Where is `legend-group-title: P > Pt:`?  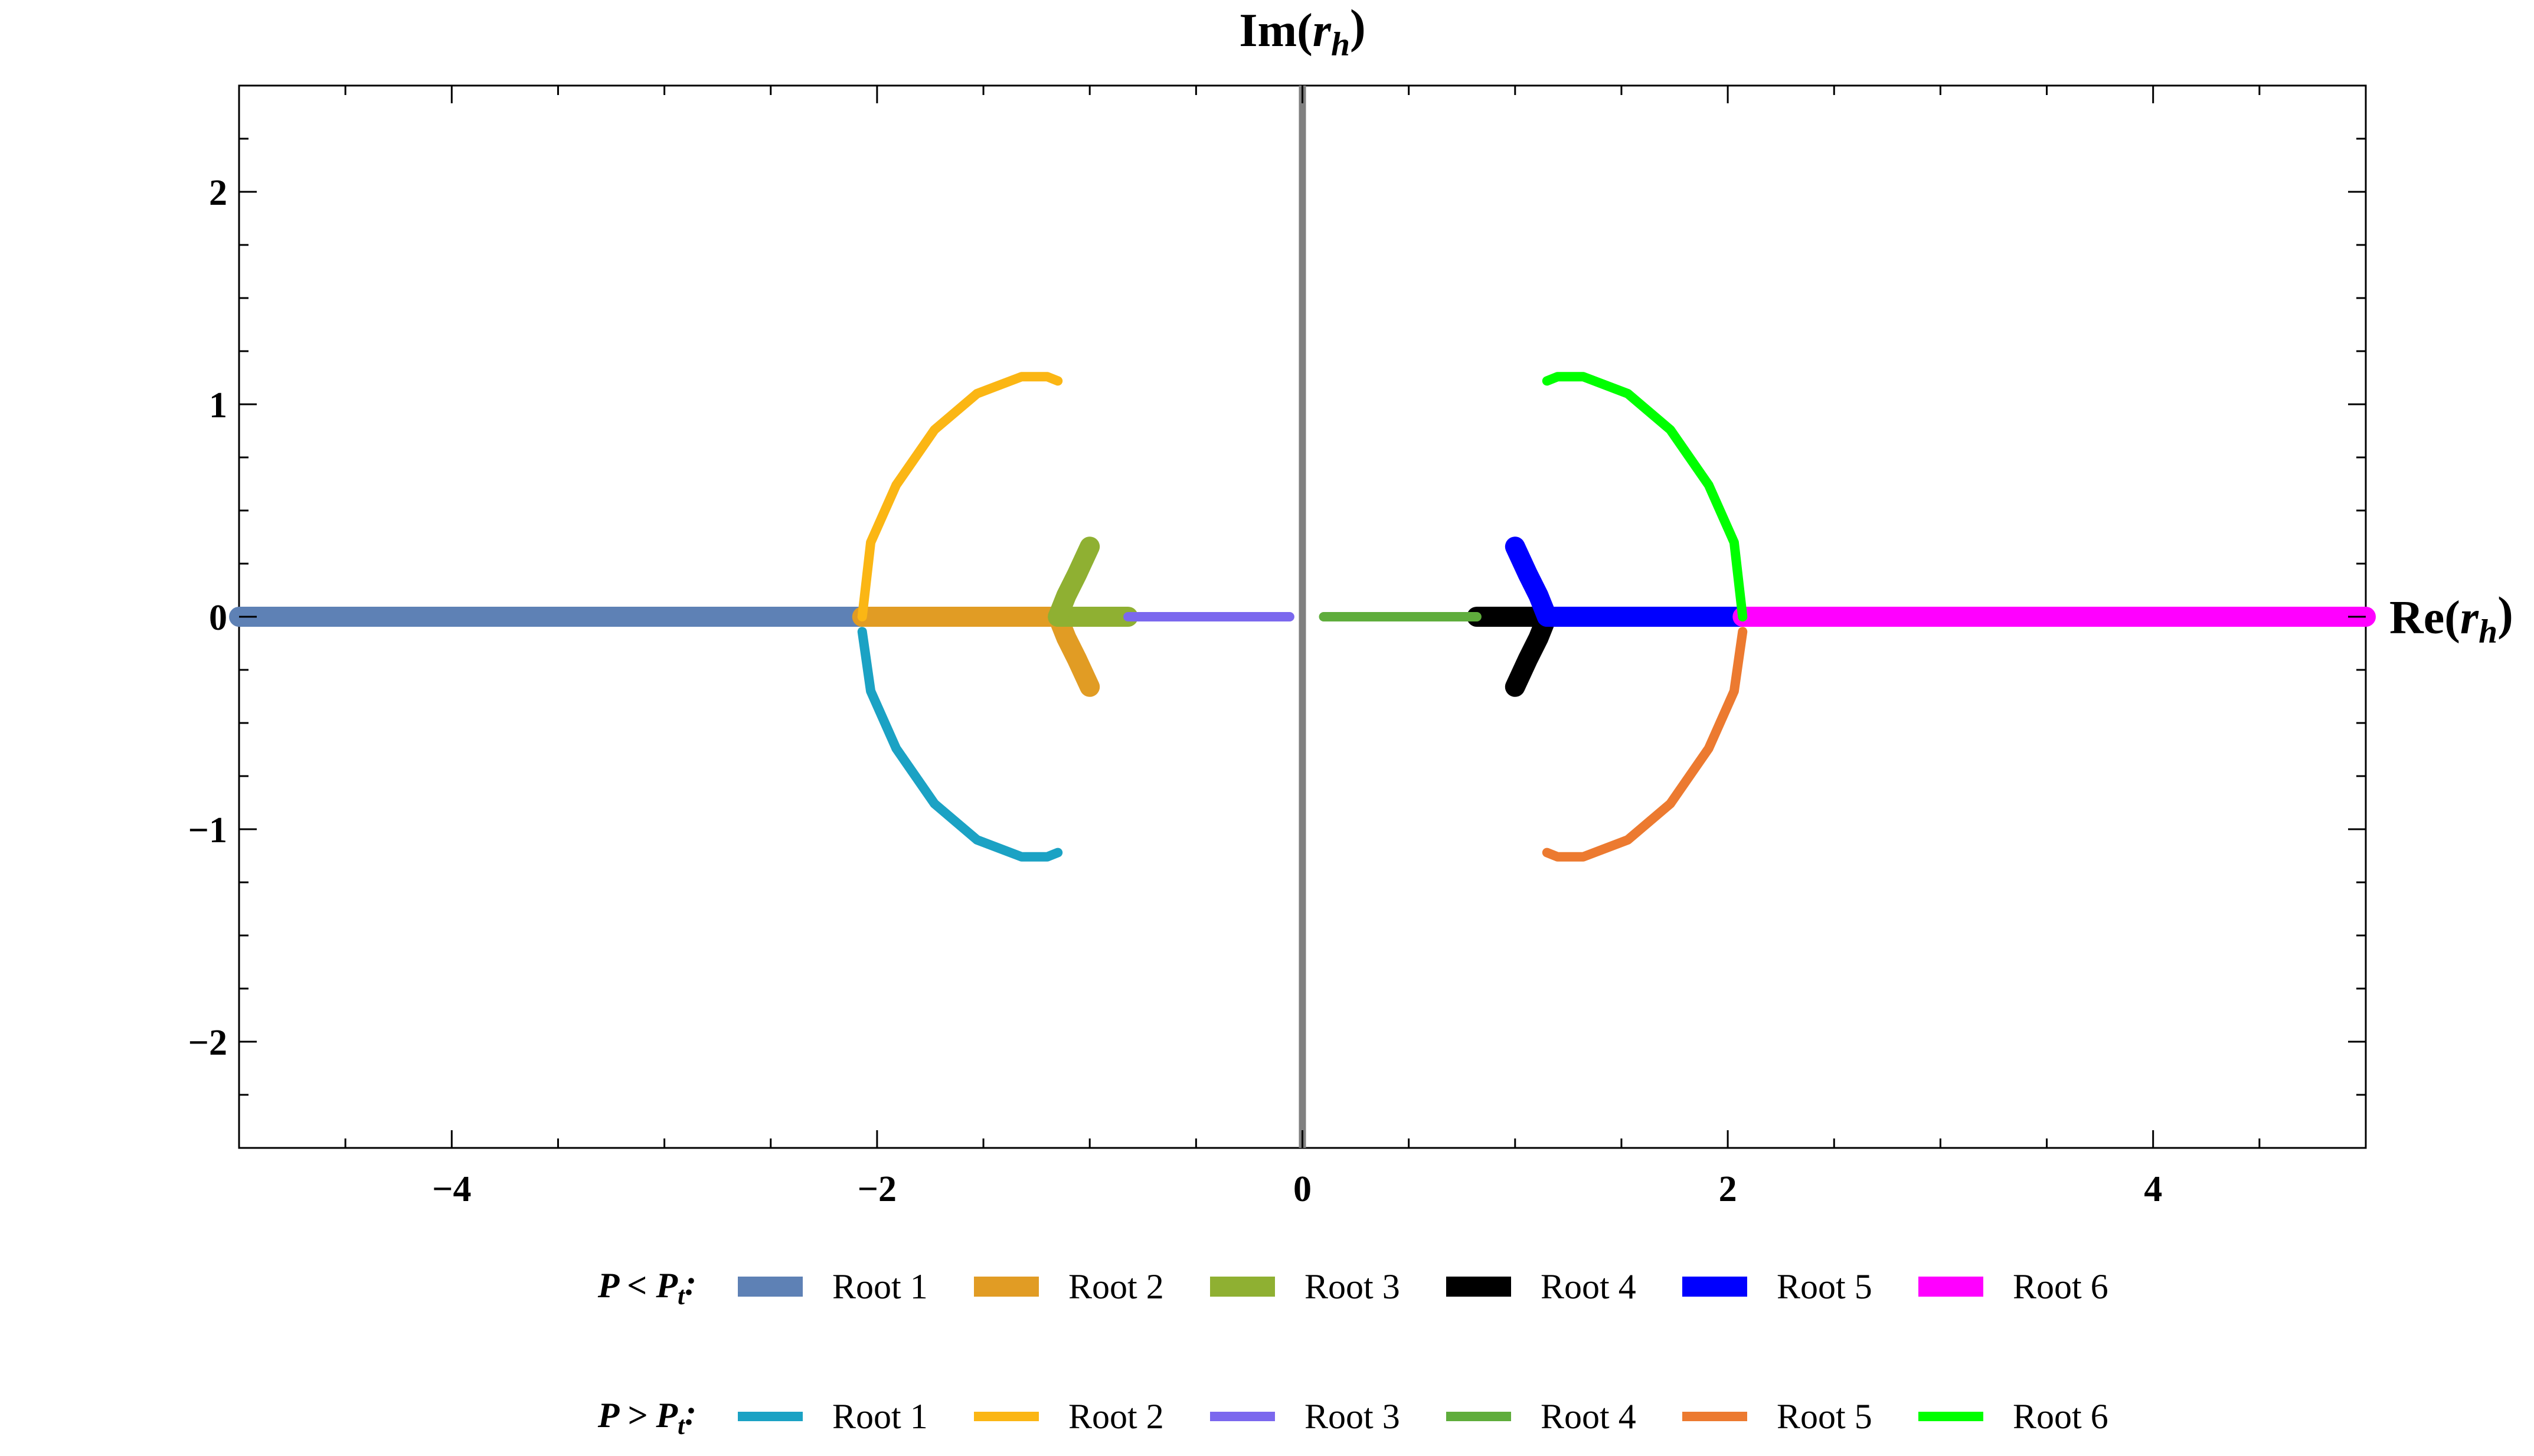 legend-group-title: P > Pt: is located at coordinates (647, 1416).